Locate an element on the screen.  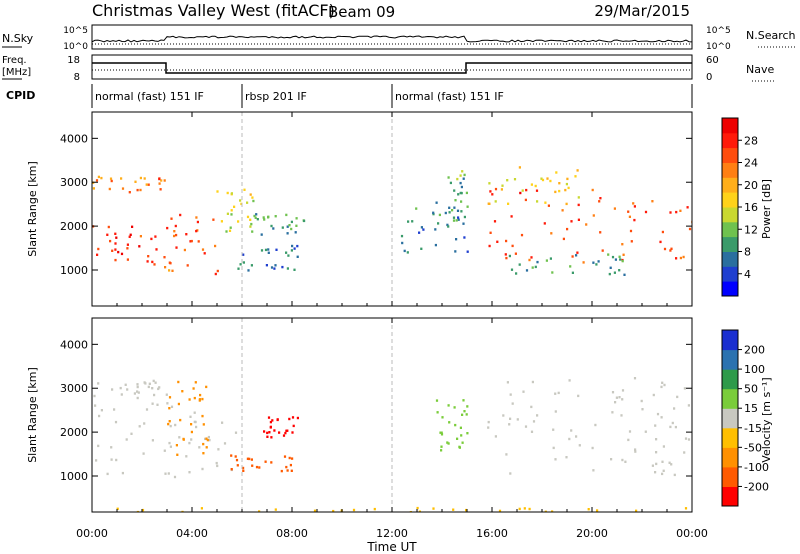
freq-trace is located at coordinates (392, 68).